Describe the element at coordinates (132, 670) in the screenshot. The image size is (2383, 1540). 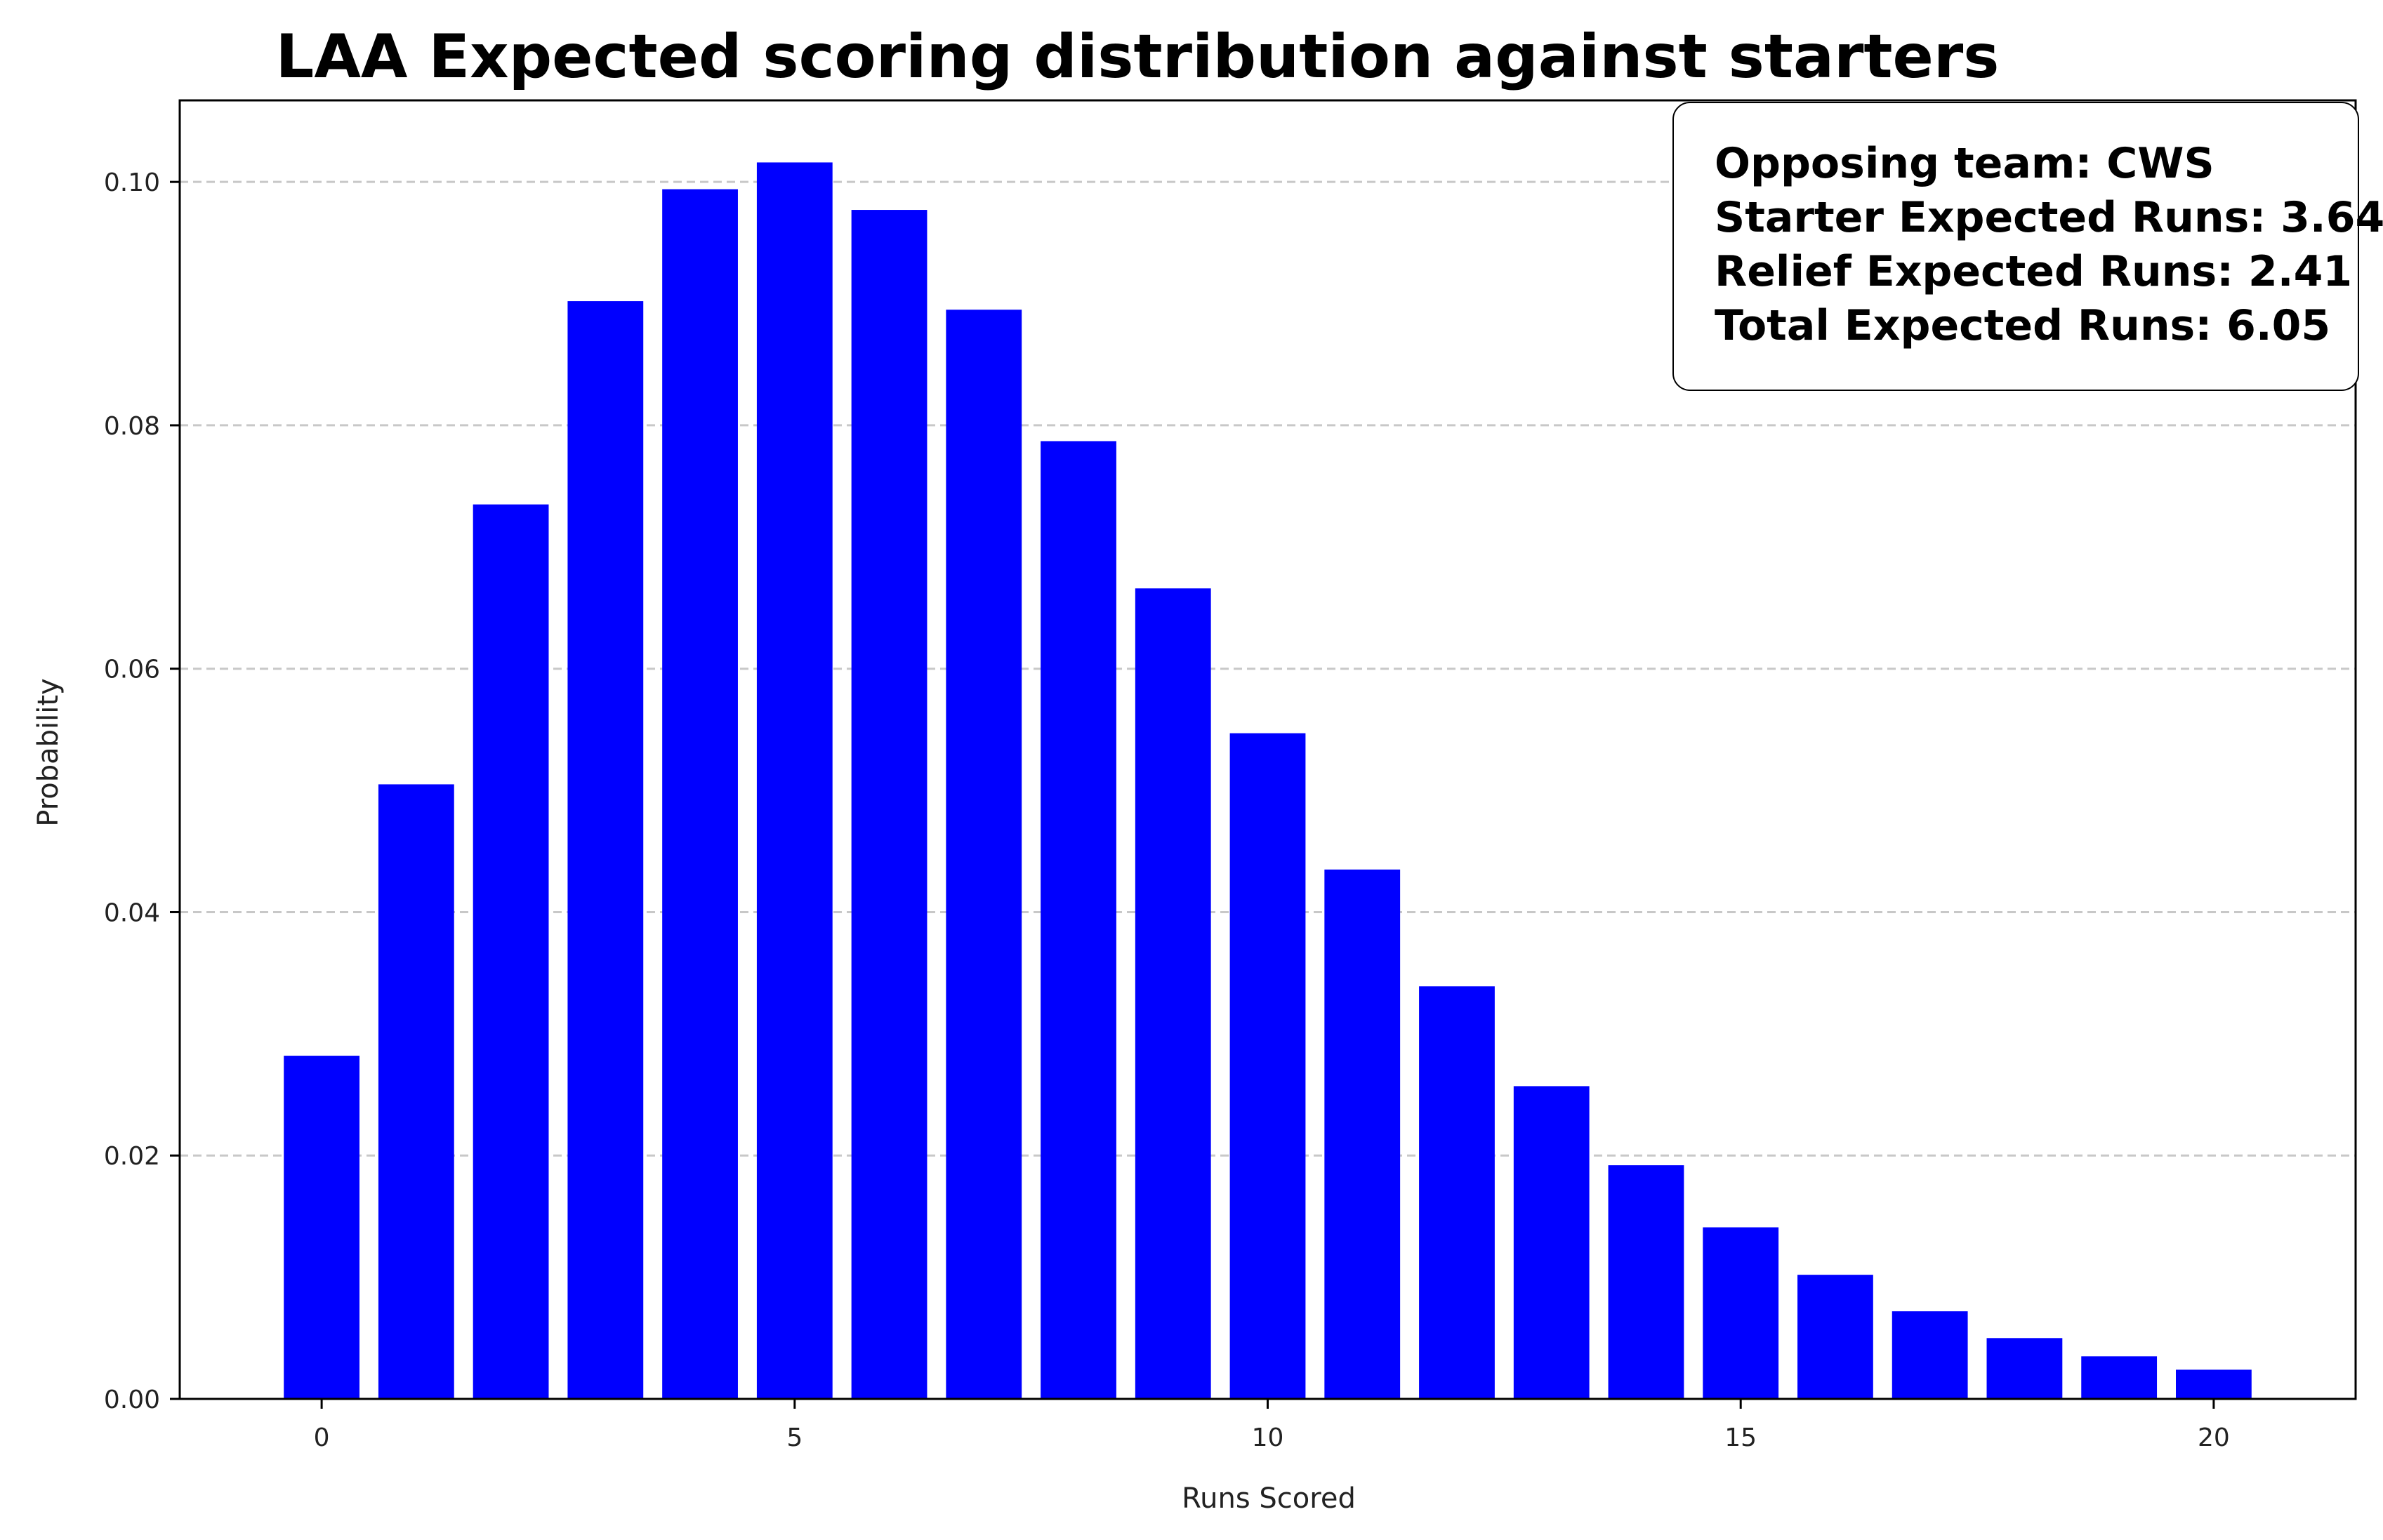
I see `y-tick-label: 0.06` at that location.